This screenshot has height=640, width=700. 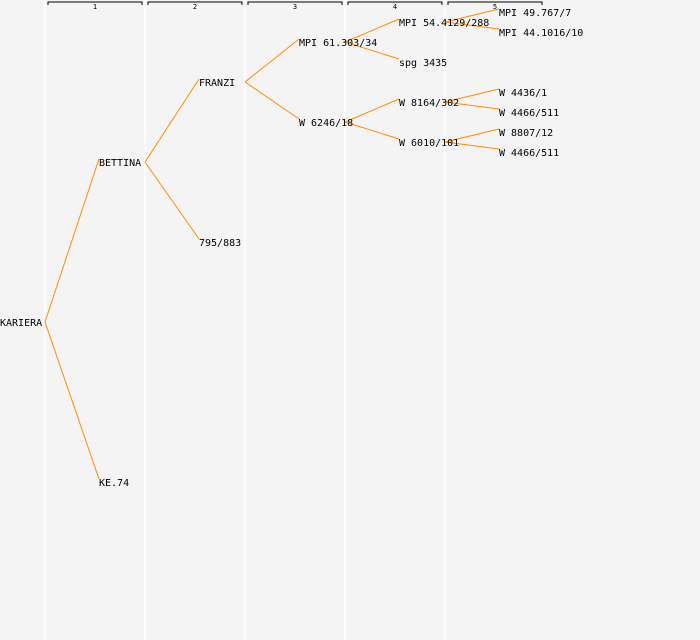 I want to click on pedigree-node-label: W 8807/12, so click(x=526, y=133).